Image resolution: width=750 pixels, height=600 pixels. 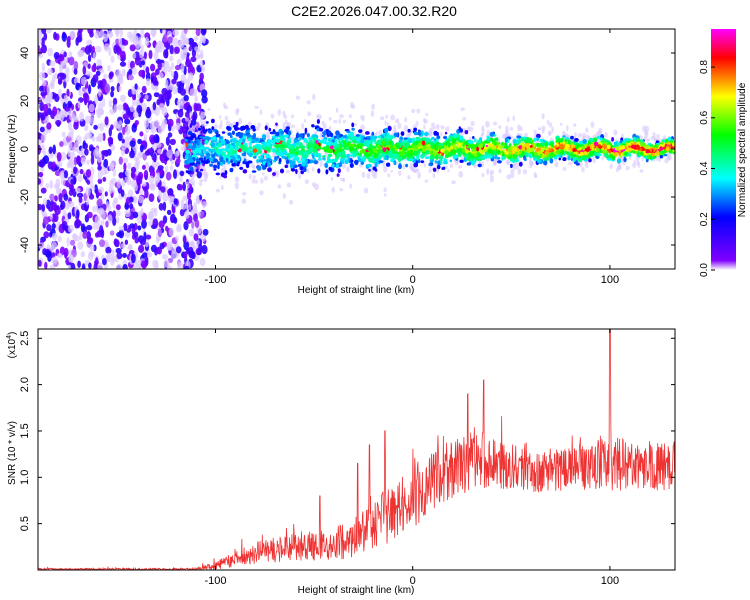 What do you see at coordinates (25, 149) in the screenshot?
I see `y-tick-label: 0` at bounding box center [25, 149].